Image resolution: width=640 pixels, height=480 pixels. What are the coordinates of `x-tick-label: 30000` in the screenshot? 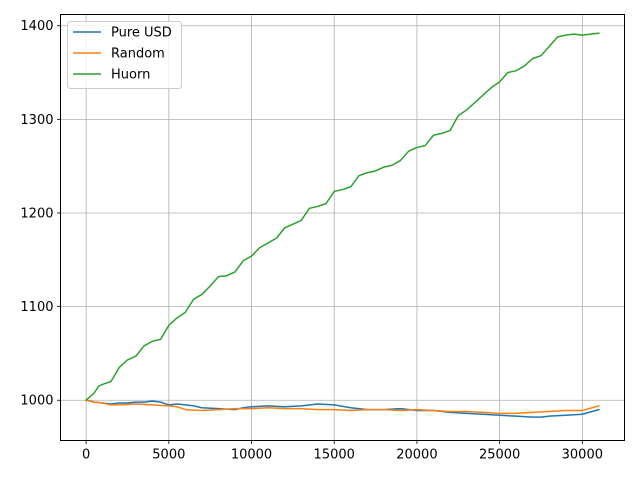 It's located at (582, 455).